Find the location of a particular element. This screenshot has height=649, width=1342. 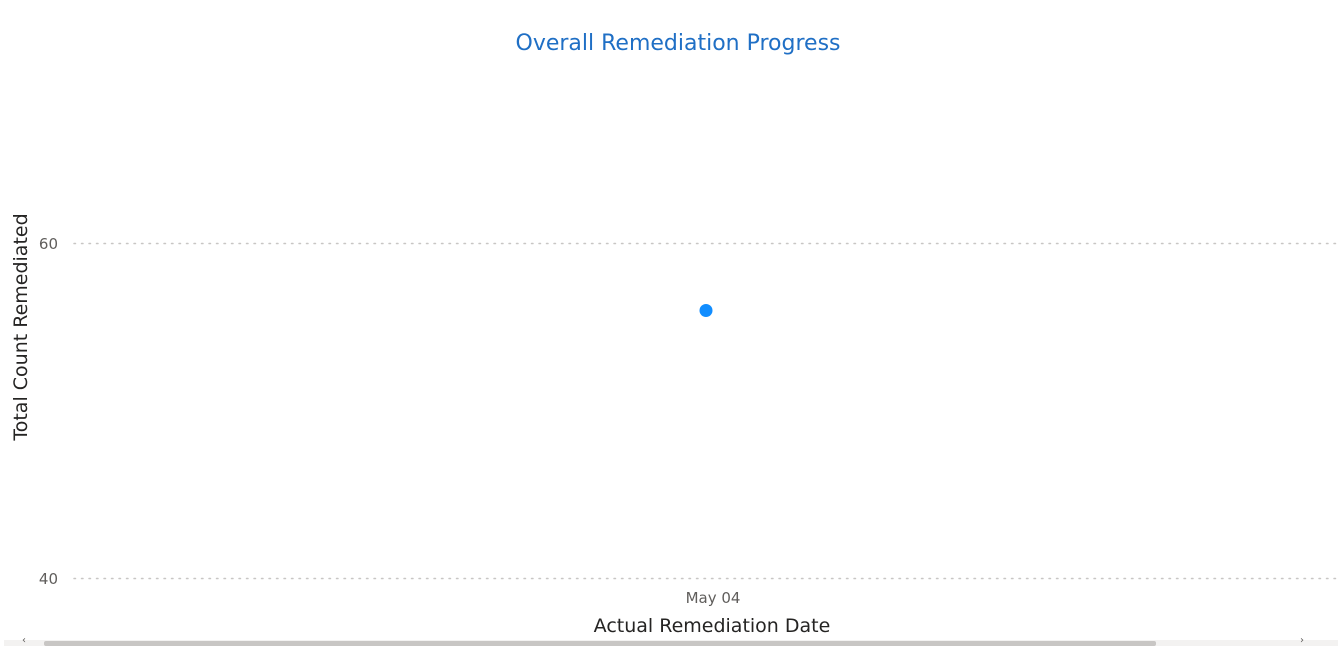

horizontal-scrollbar: ‹ › is located at coordinates (671, 641).